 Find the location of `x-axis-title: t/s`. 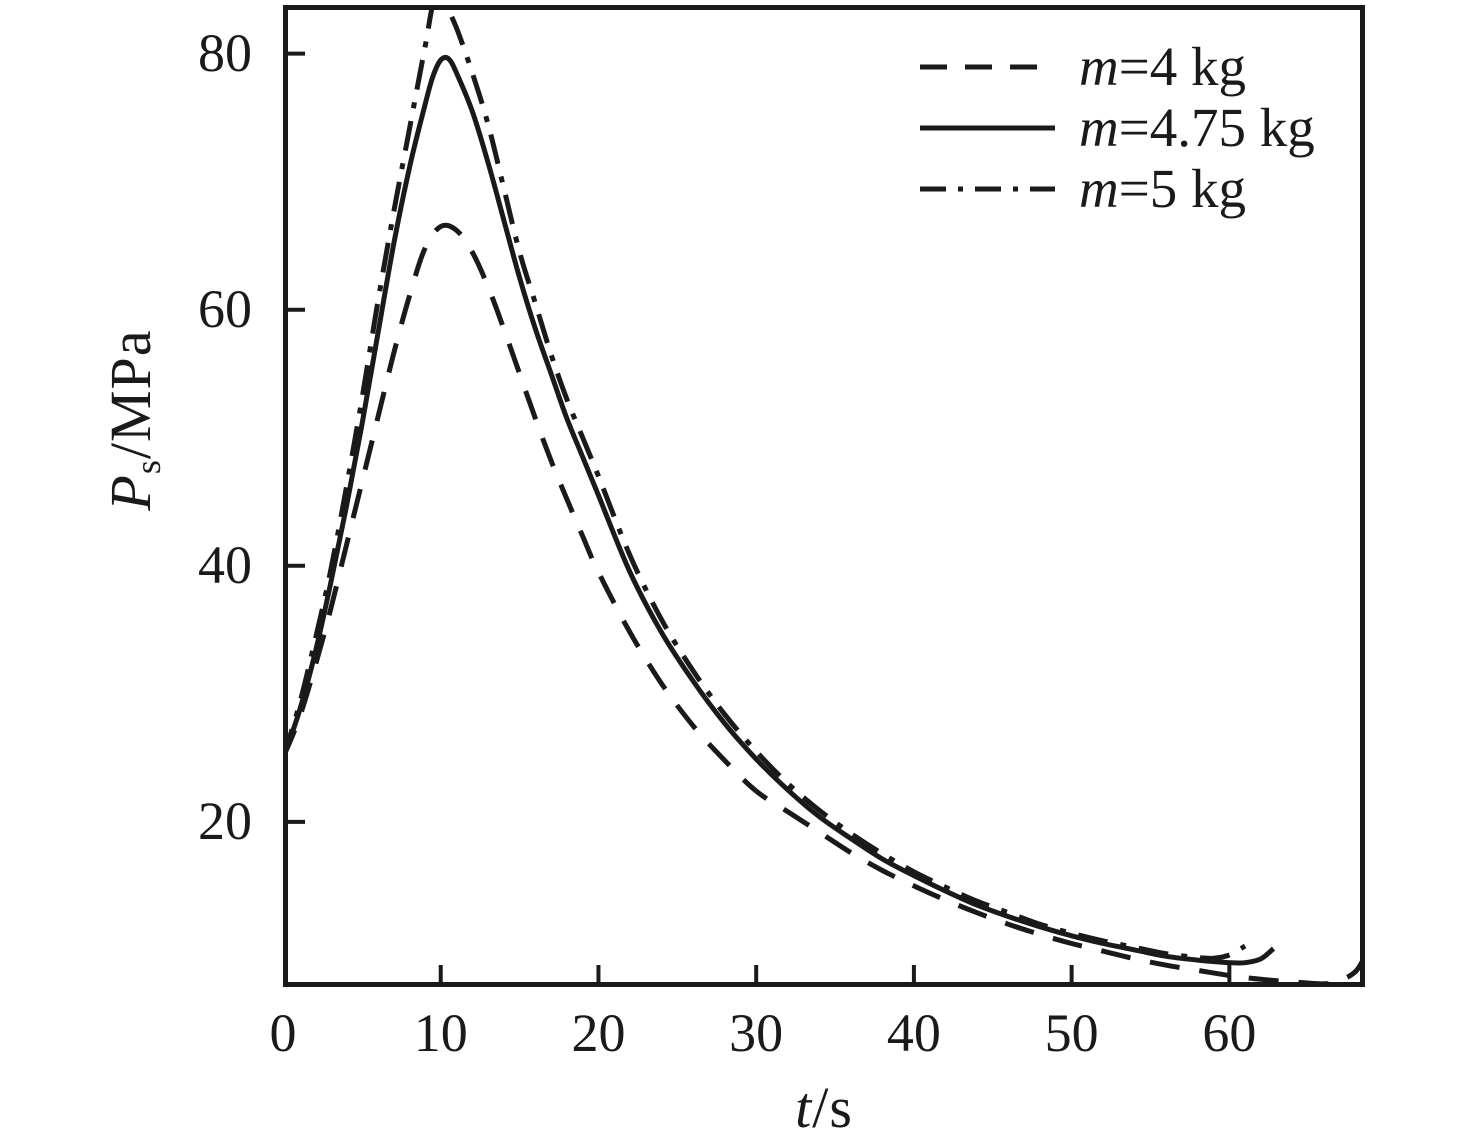

x-axis-title: t/s is located at coordinates (824, 1107).